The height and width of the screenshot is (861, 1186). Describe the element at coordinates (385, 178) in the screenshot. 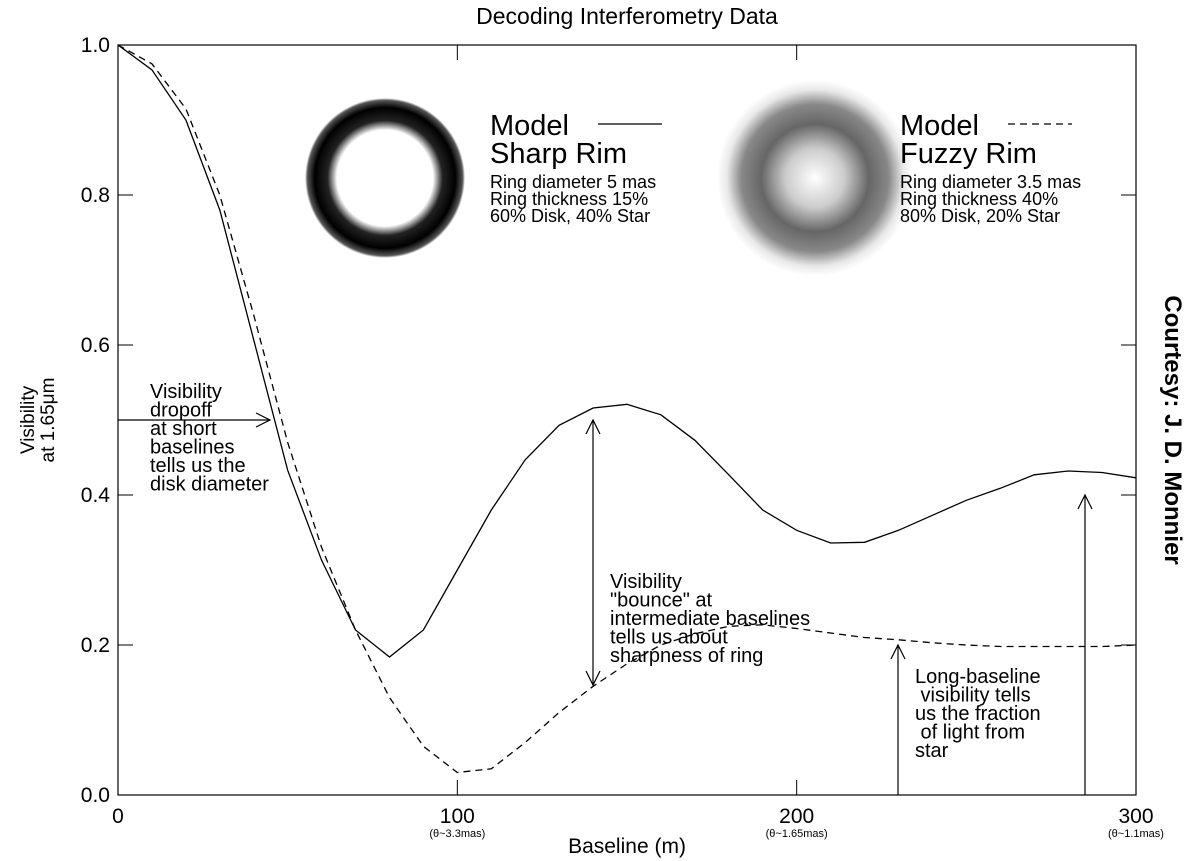

I see `sharp-rim-image` at that location.